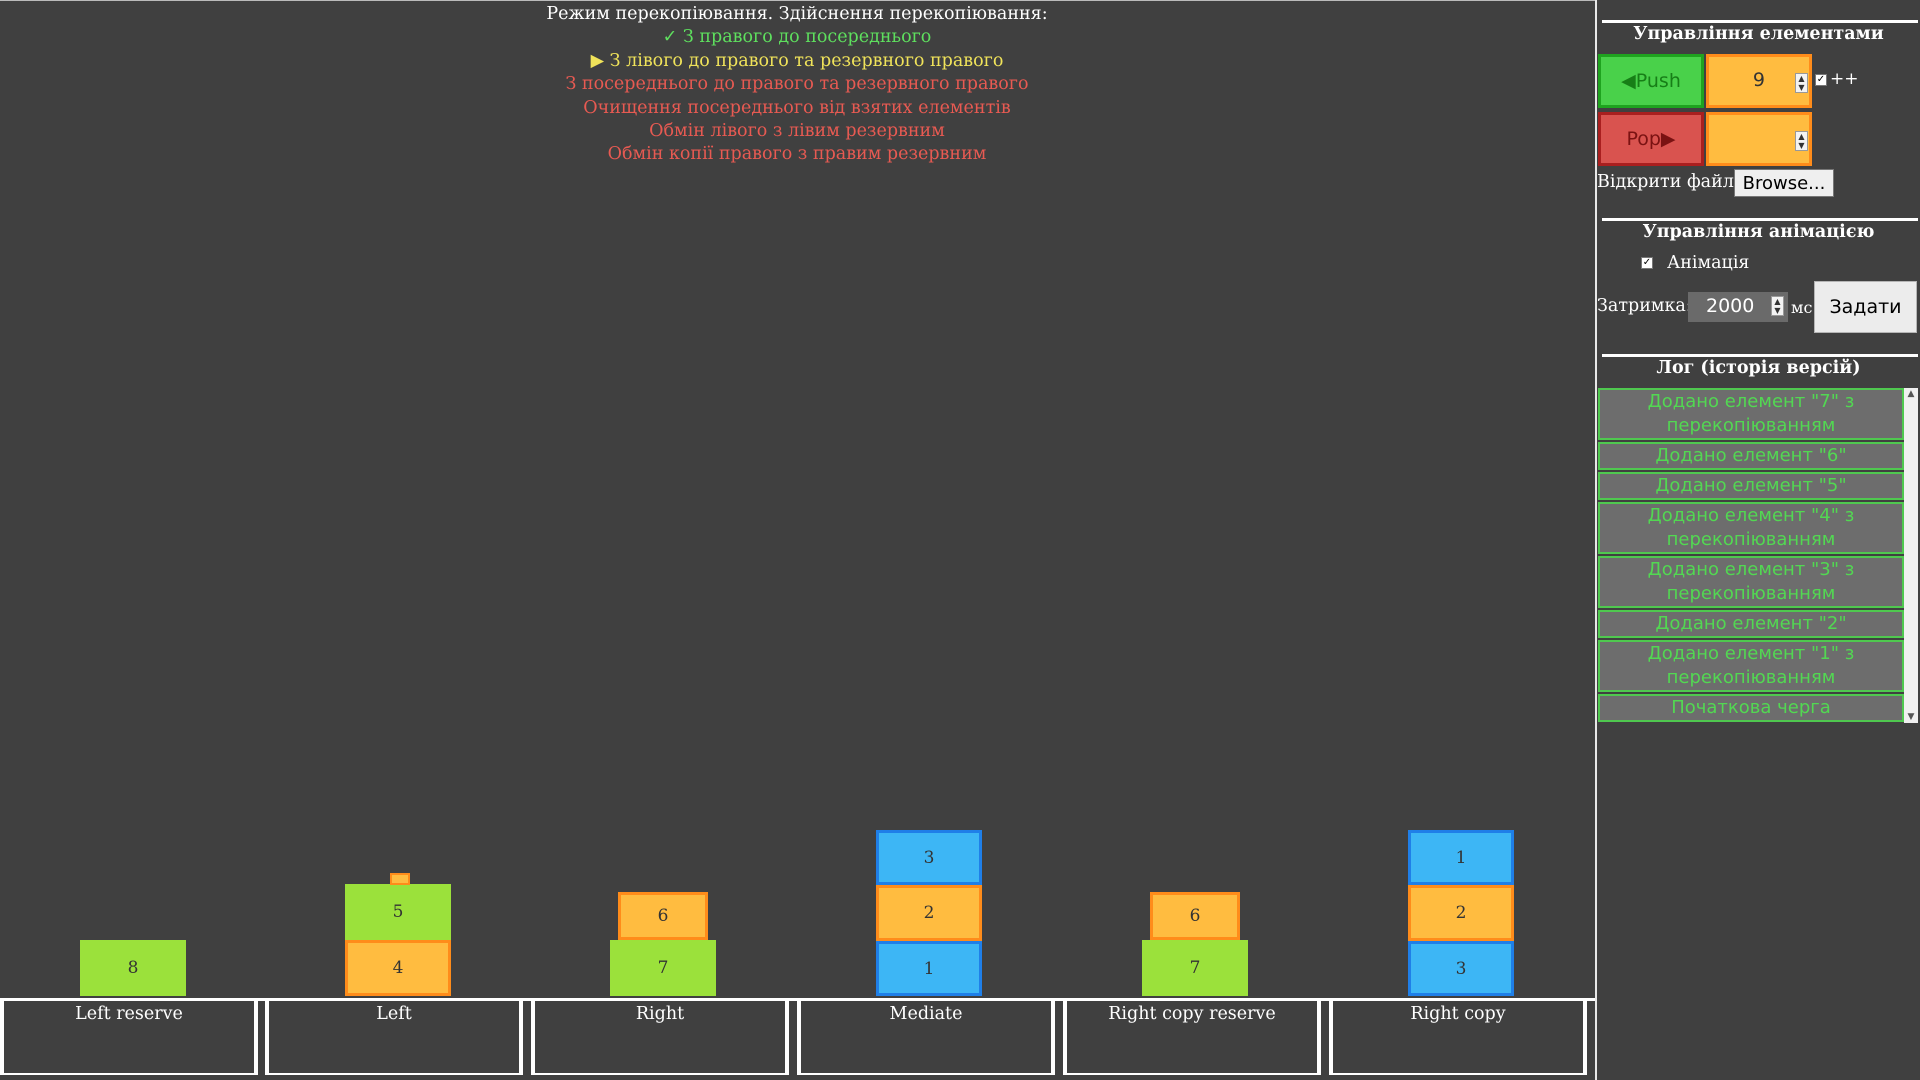 The image size is (1920, 1080). I want to click on stack-label: Left reserve, so click(129, 1038).